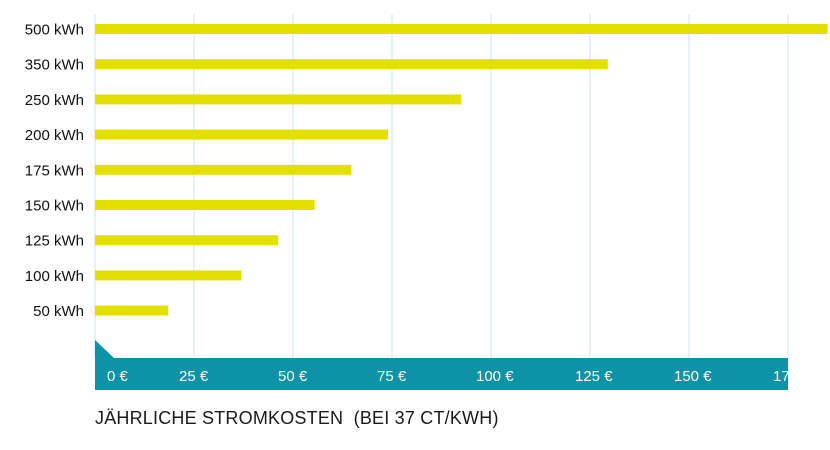 Image resolution: width=830 pixels, height=450 pixels. I want to click on category-label: 100 kWh, so click(54, 276).